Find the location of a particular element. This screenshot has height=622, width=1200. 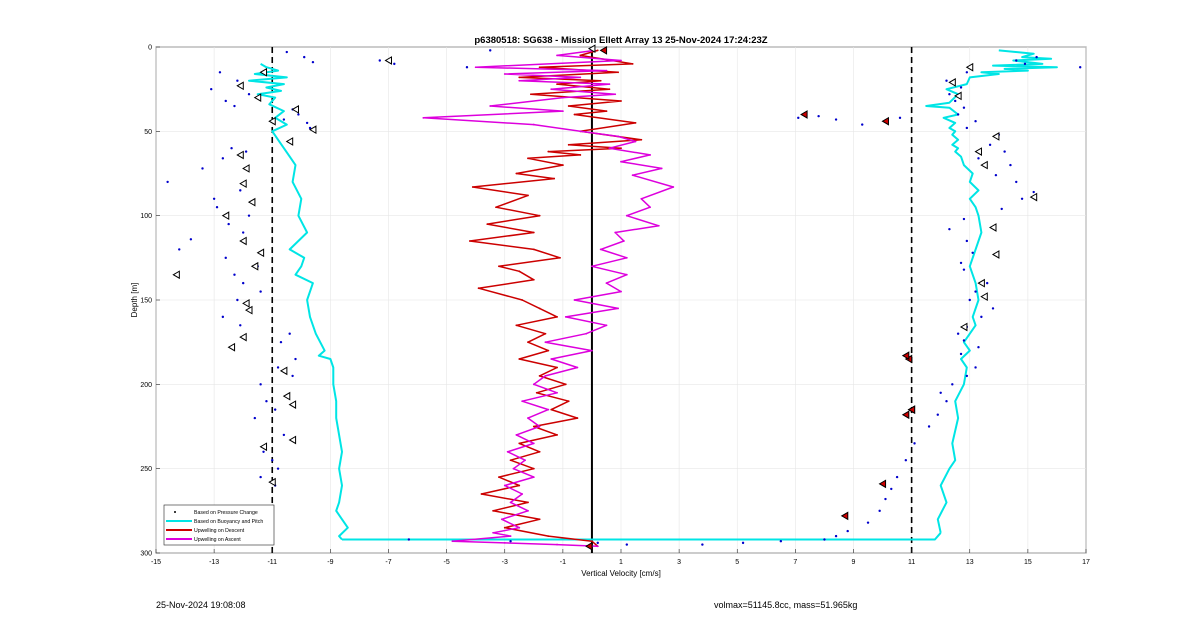

x-tick-label: -3 is located at coordinates (505, 562).